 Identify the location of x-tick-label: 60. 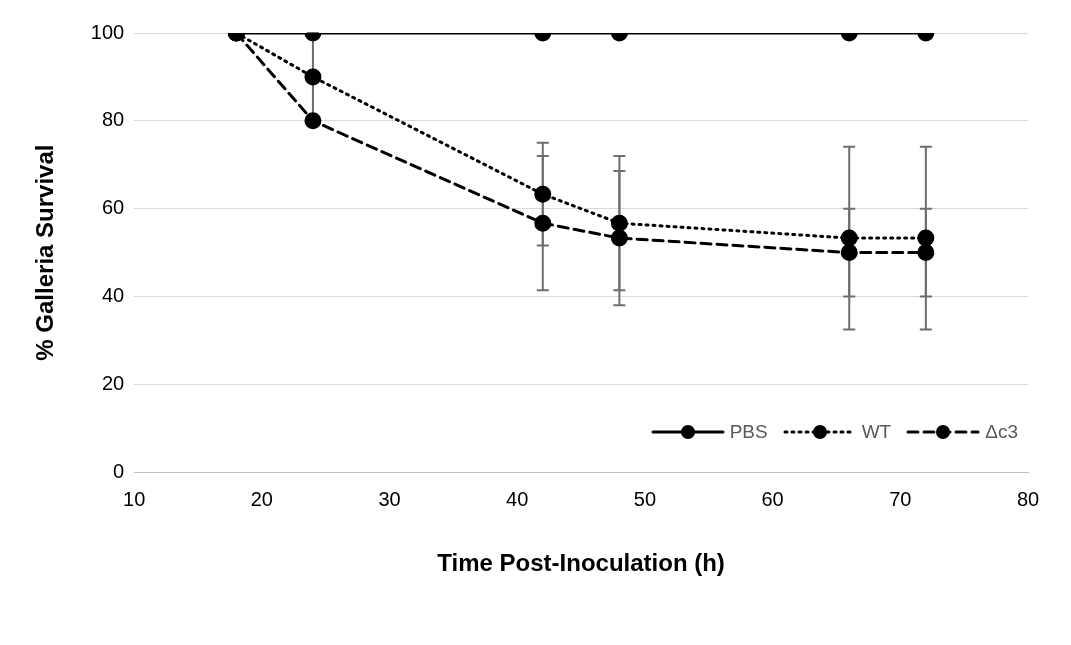
(772, 498).